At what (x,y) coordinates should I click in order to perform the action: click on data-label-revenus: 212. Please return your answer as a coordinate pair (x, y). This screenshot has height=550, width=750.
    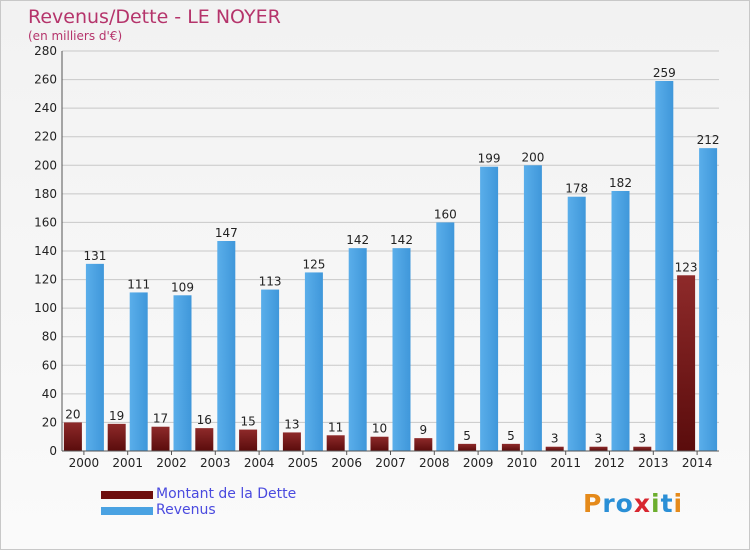
    Looking at the image, I should click on (708, 140).